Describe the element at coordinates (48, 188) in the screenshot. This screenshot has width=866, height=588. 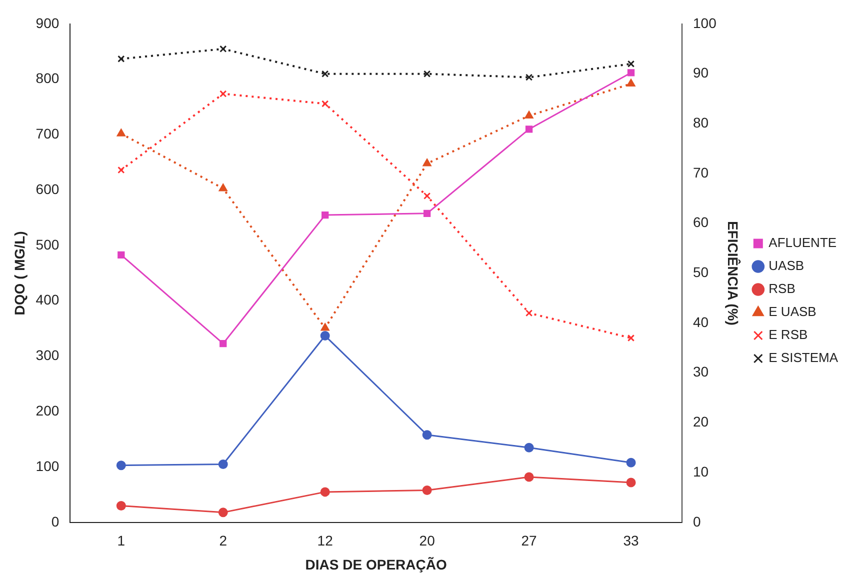
I see `y-tick-label: 600` at that location.